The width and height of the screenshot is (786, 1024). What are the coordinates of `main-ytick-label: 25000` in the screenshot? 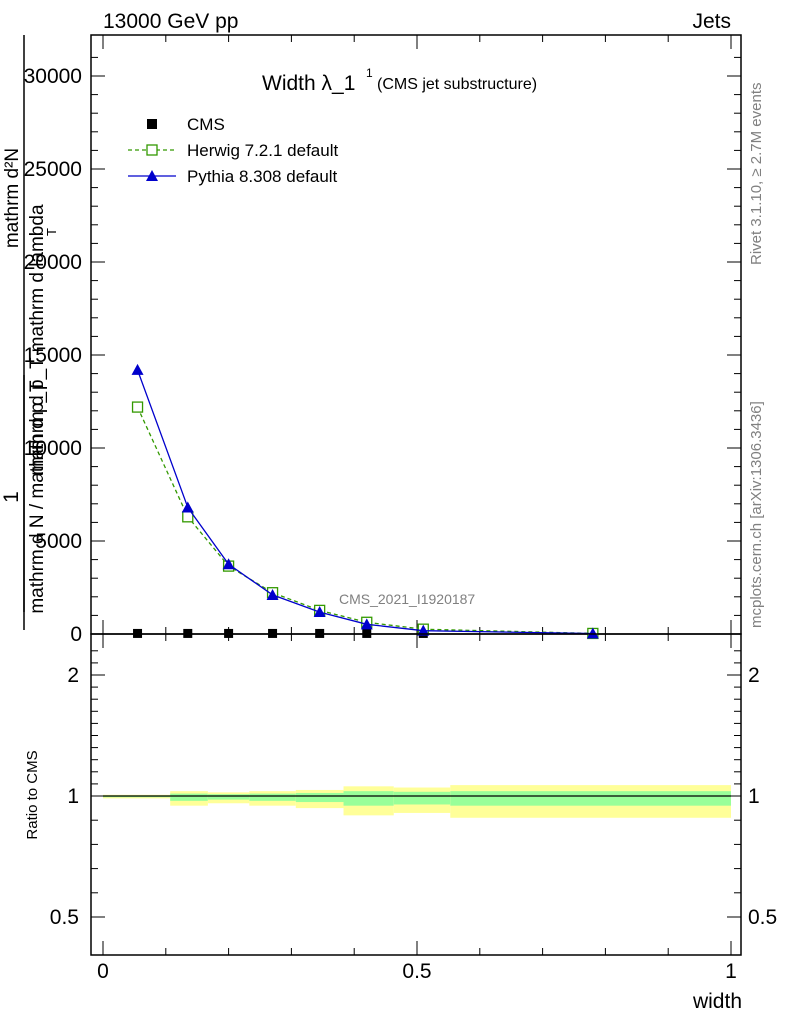 It's located at (53, 169).